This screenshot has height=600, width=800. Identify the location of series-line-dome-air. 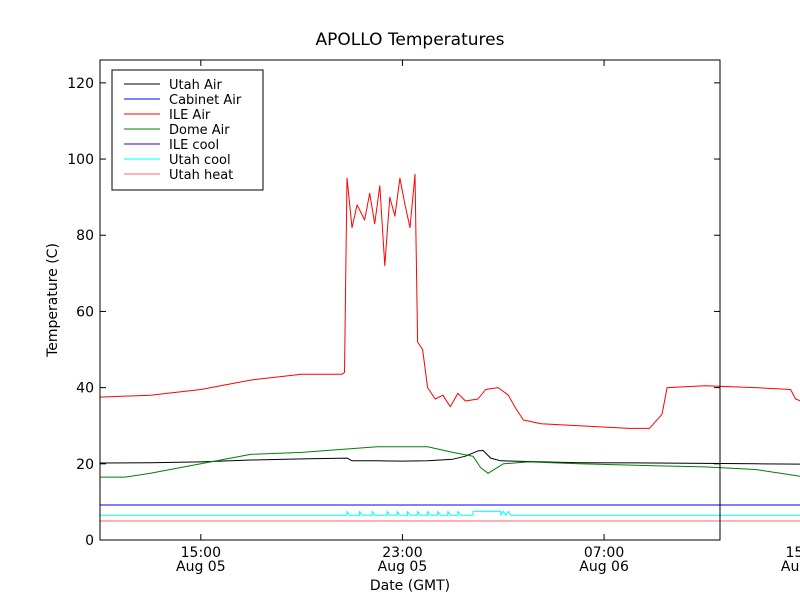
(450, 462).